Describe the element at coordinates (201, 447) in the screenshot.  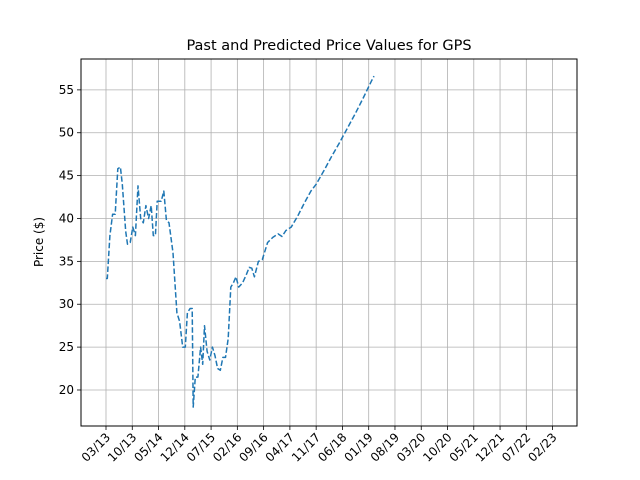
I see `x-tick-label: 07/15` at that location.